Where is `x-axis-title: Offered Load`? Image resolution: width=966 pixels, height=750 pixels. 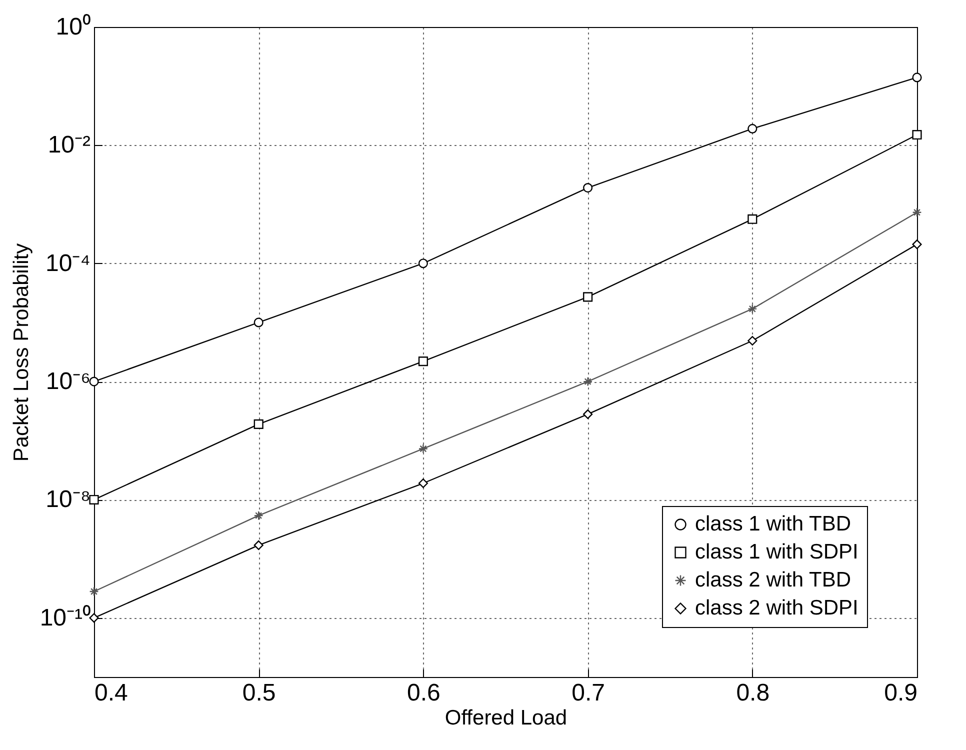
x-axis-title: Offered Load is located at coordinates (506, 718).